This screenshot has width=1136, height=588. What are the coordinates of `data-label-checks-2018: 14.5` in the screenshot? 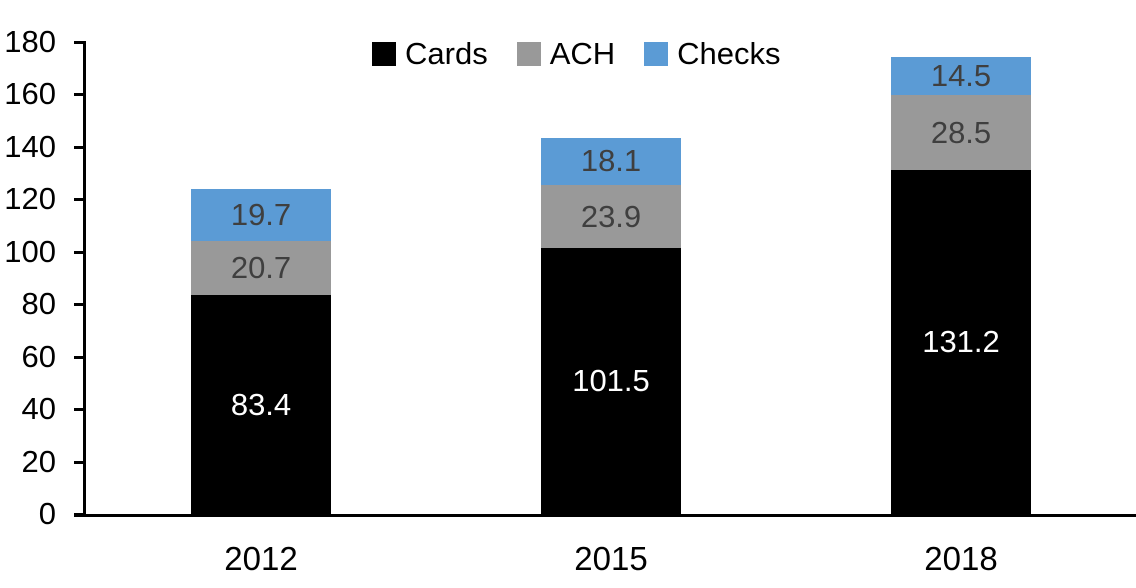 It's located at (961, 76).